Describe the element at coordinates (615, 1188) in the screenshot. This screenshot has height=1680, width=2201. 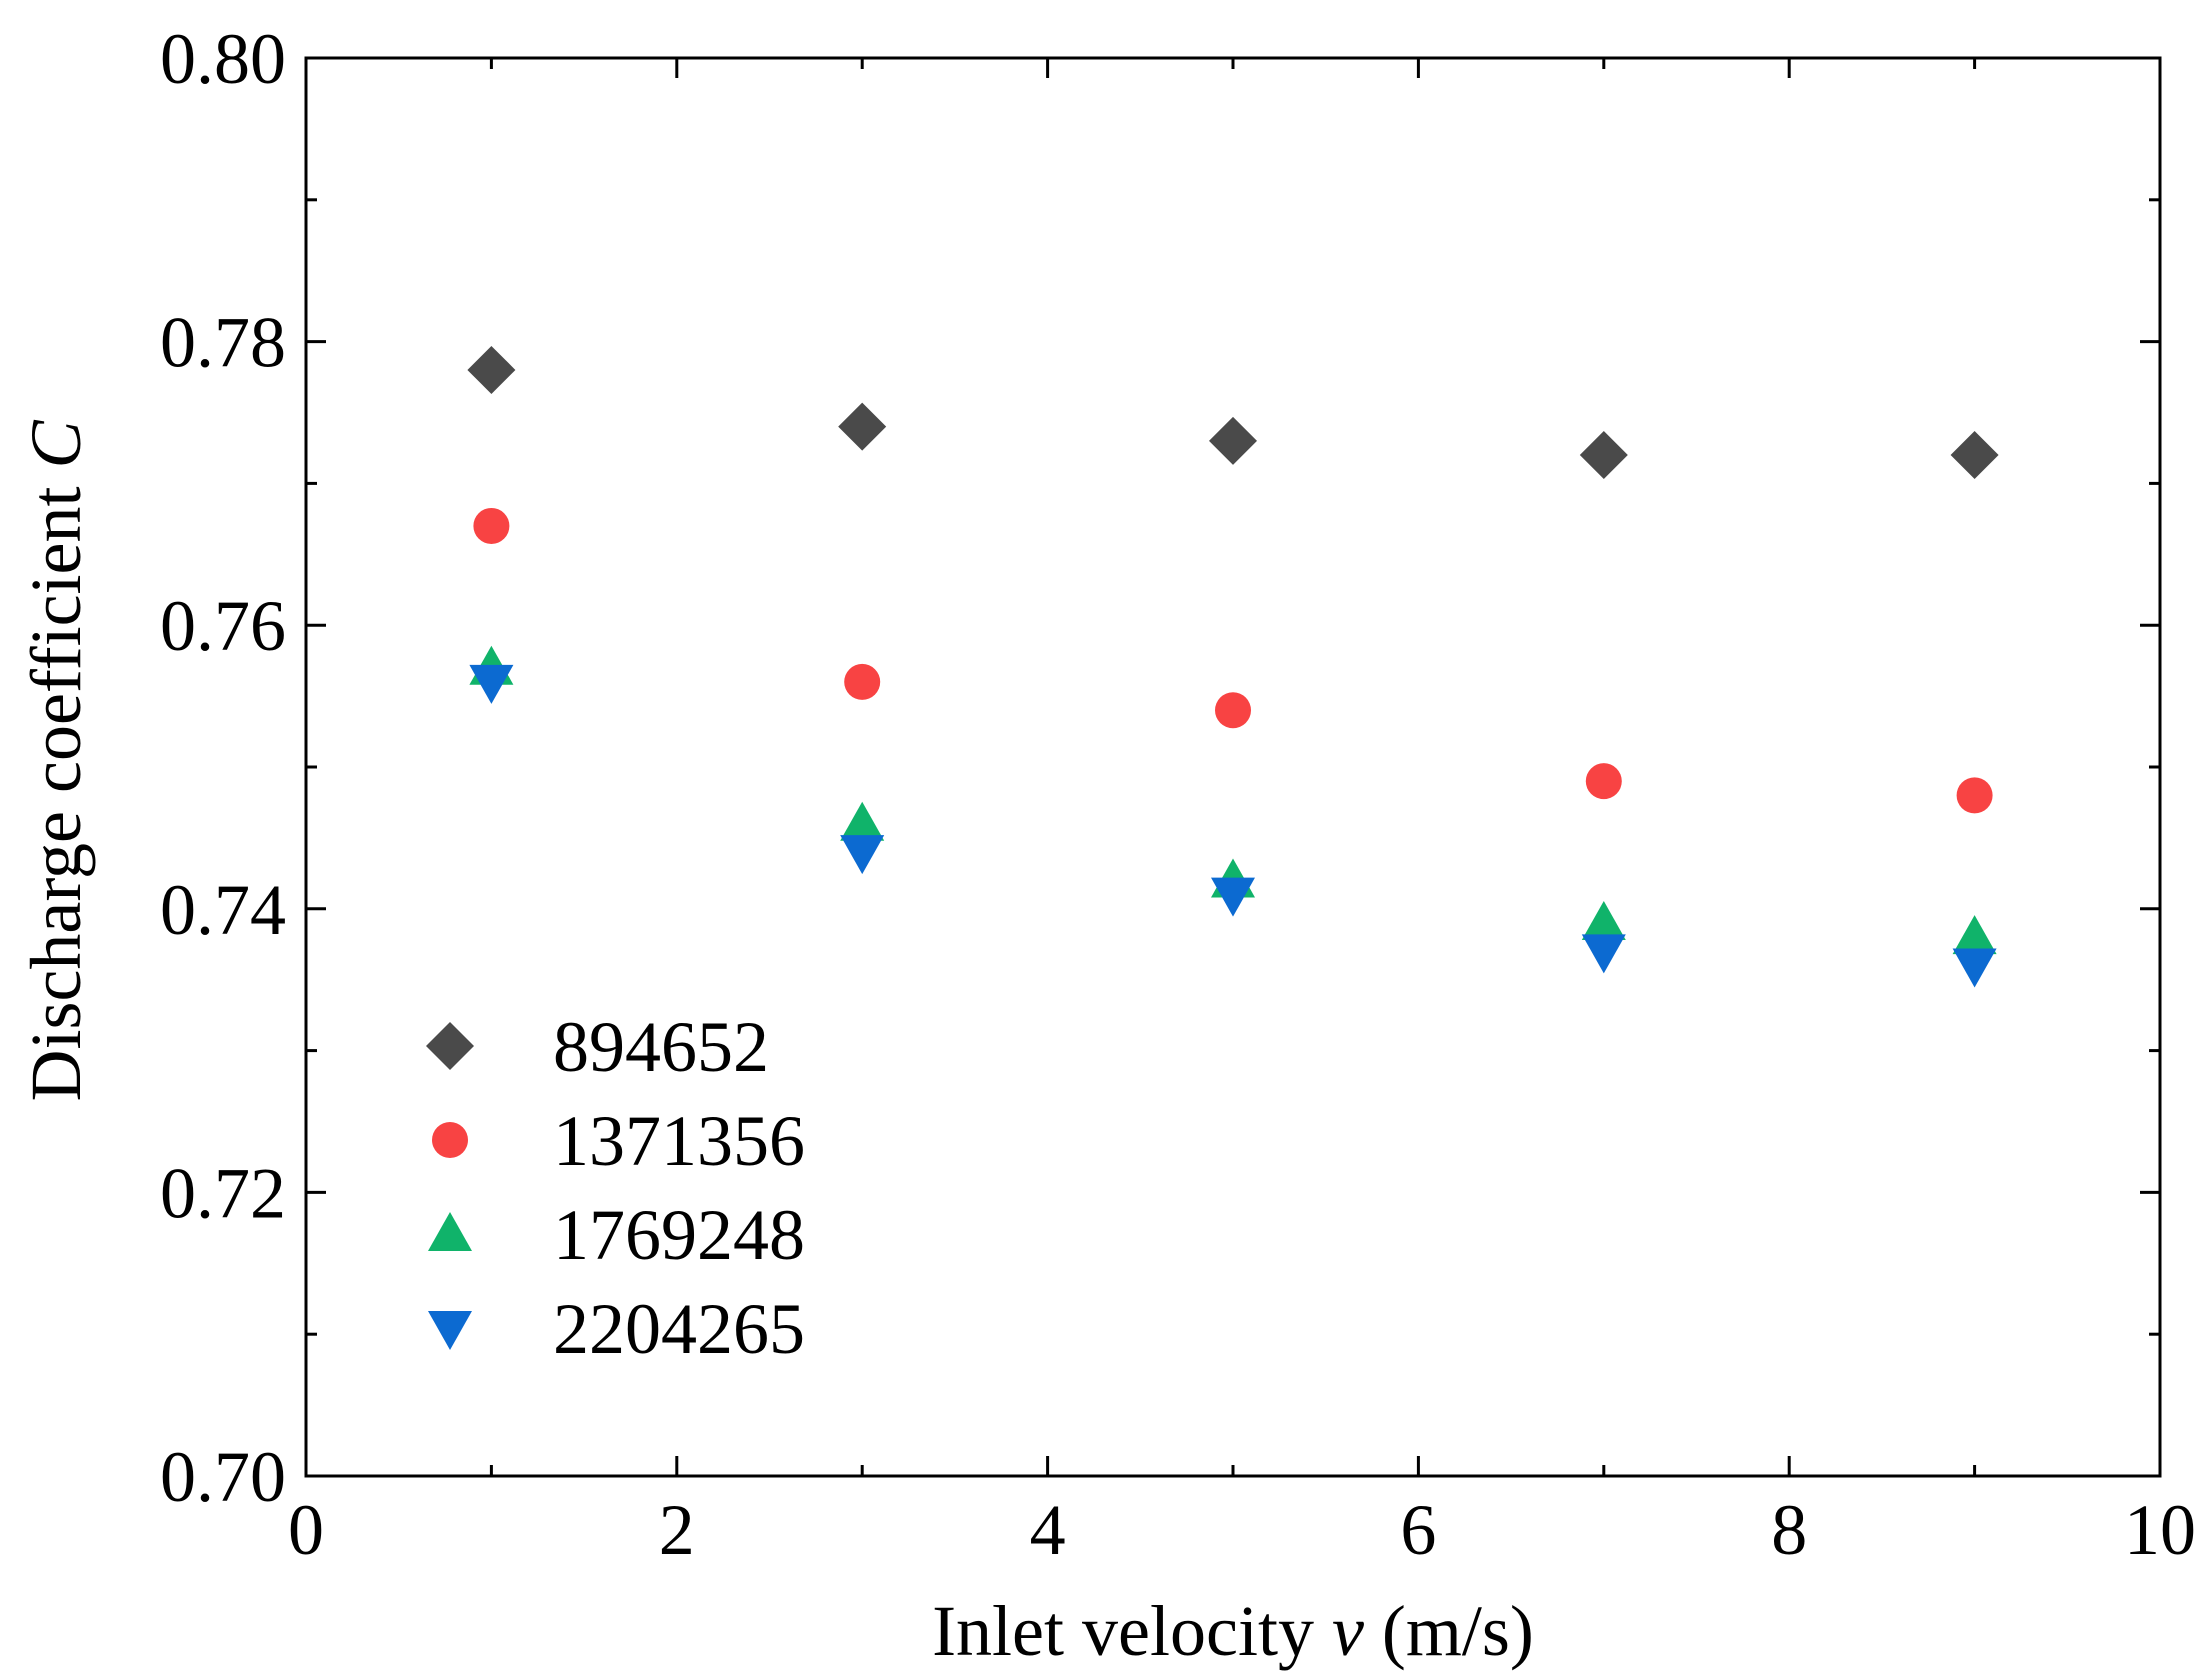
I see `legend: 894652 1371356 1769248 2204265` at that location.